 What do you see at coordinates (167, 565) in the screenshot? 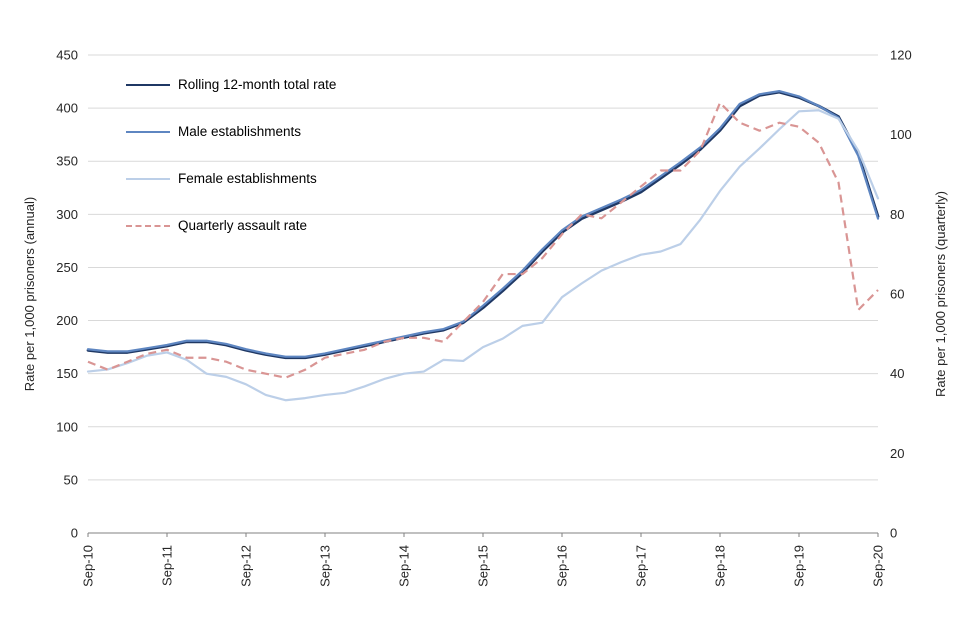
I see `x-tick-label: Sep-11` at bounding box center [167, 565].